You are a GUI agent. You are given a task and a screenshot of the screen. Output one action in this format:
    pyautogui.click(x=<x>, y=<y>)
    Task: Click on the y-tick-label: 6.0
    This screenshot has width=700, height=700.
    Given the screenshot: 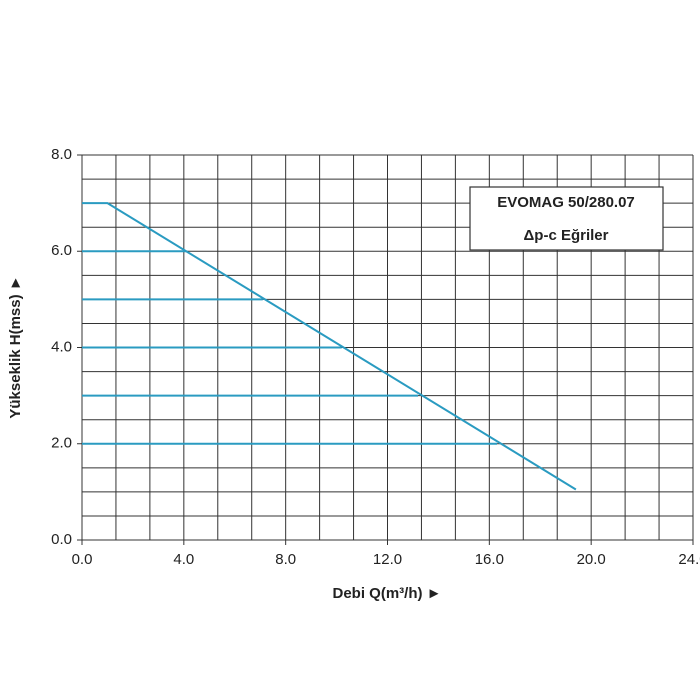 What is the action you would take?
    pyautogui.click(x=61, y=250)
    